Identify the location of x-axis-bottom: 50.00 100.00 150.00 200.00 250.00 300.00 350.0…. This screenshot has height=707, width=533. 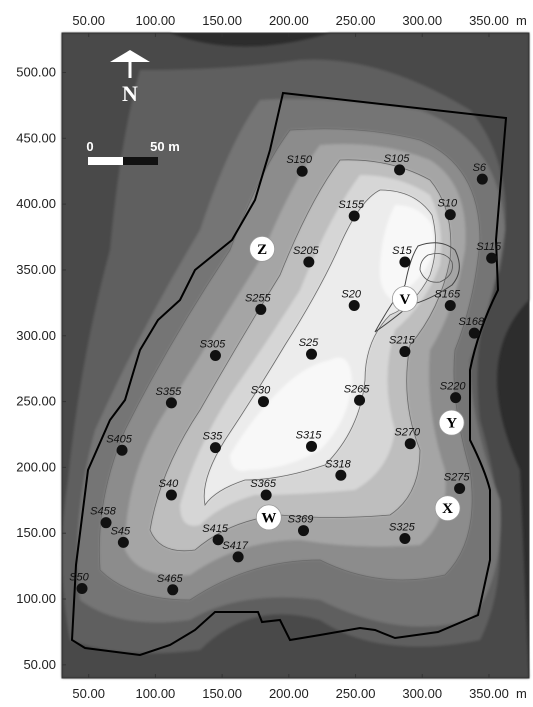
(290, 687).